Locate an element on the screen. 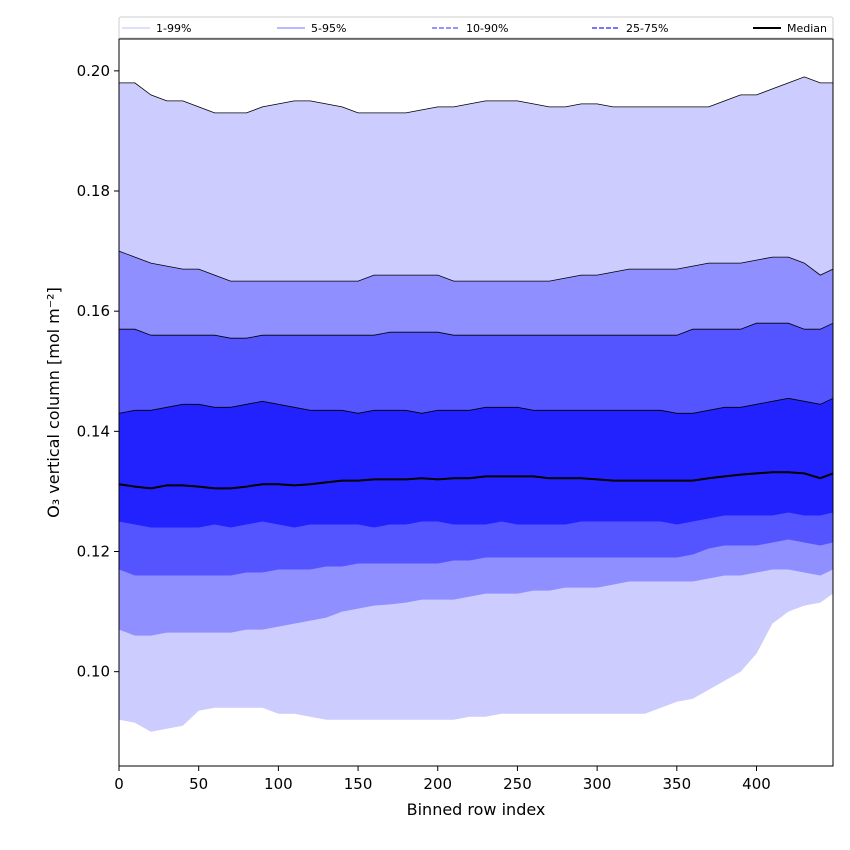  legend-box is located at coordinates (476, 27).